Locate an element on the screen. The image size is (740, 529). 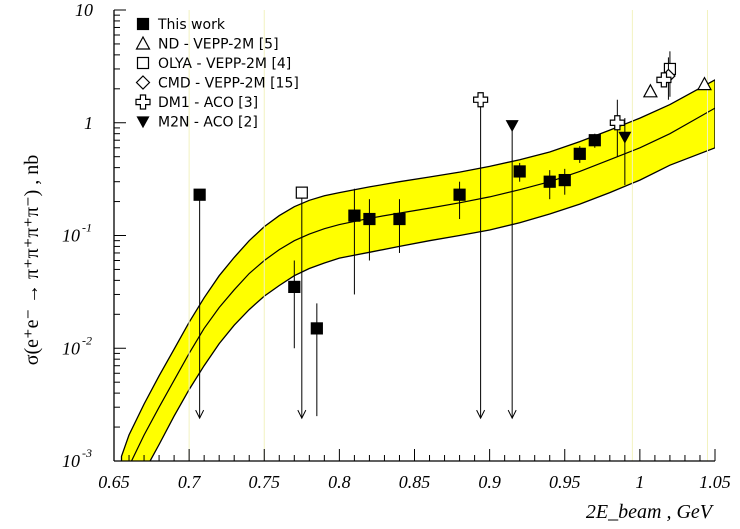
x-tick-label: 0.9 is located at coordinates (489, 482).